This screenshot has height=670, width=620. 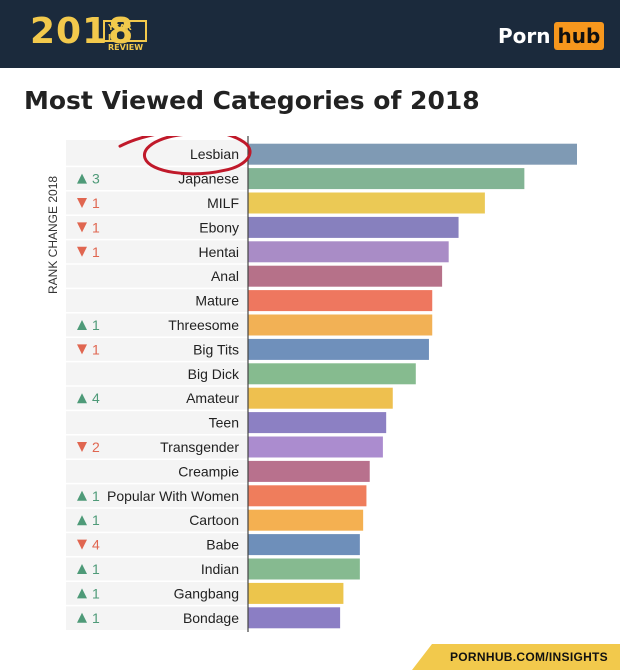 What do you see at coordinates (220, 569) in the screenshot?
I see `category-label: Indian` at bounding box center [220, 569].